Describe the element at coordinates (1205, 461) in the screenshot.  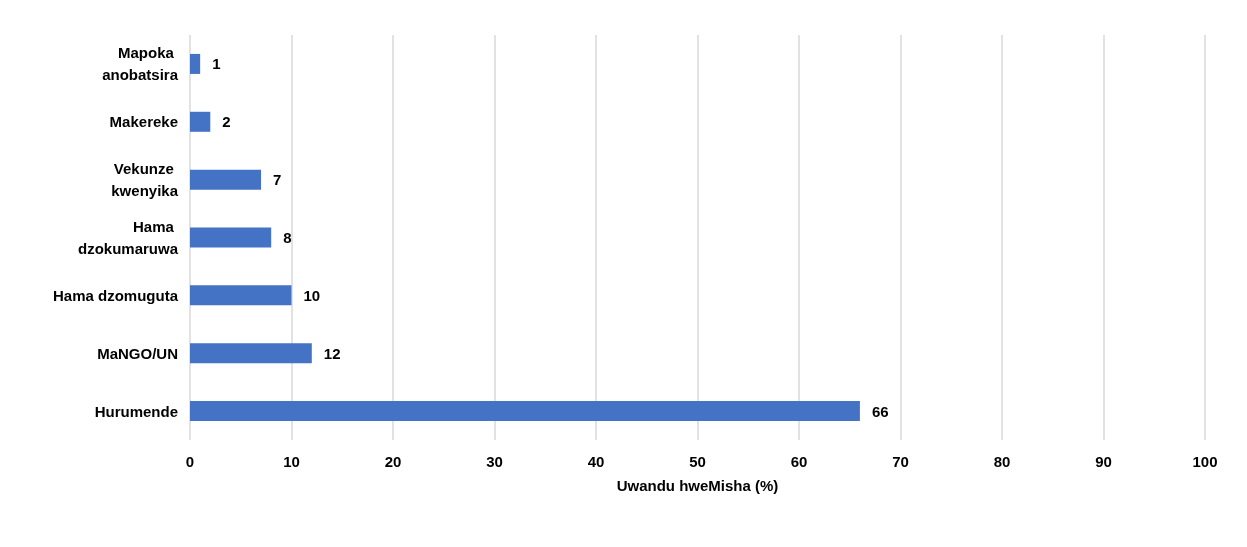
I see `x-tick-label: 100` at that location.